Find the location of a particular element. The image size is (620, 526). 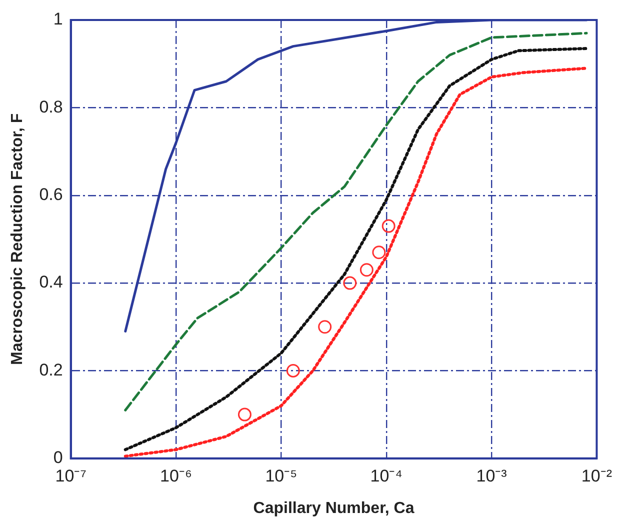

x-tick-label: 10⁻⁴ is located at coordinates (386, 476).